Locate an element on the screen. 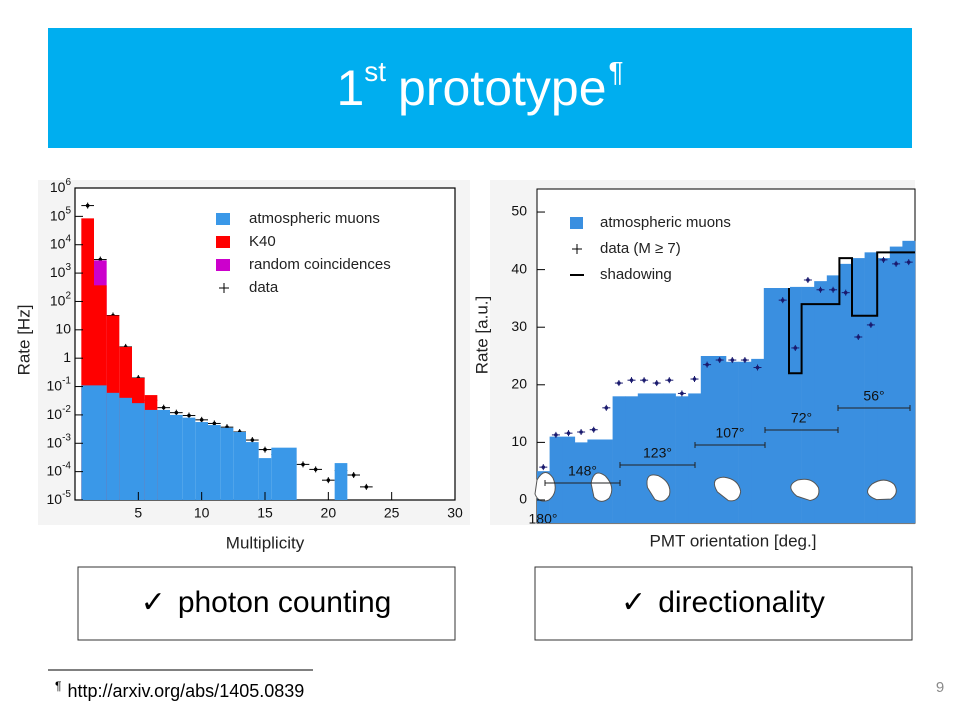 The image size is (960, 720). check: ✓ is located at coordinates (153, 602).